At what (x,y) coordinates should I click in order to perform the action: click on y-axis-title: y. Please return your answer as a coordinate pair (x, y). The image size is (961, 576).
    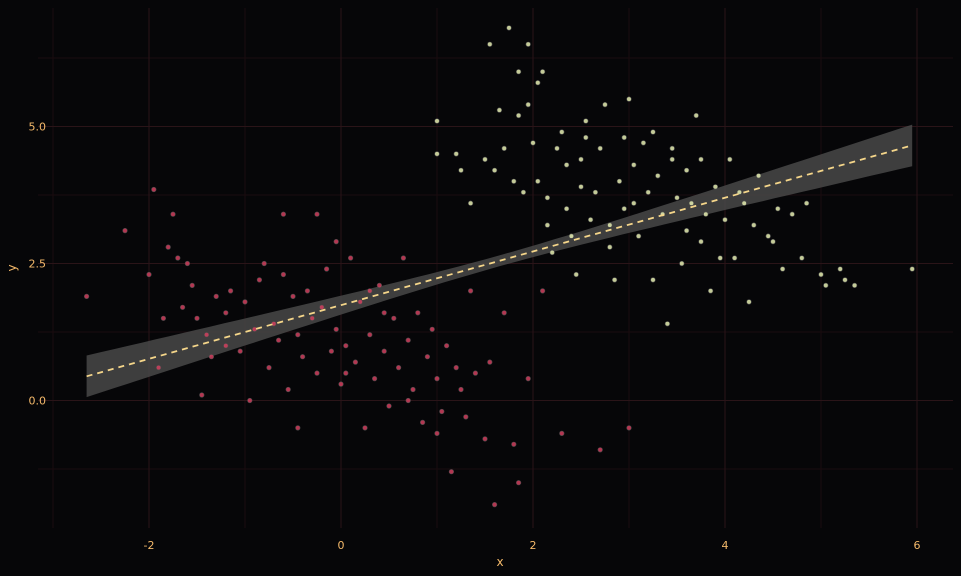
    Looking at the image, I should click on (12, 267).